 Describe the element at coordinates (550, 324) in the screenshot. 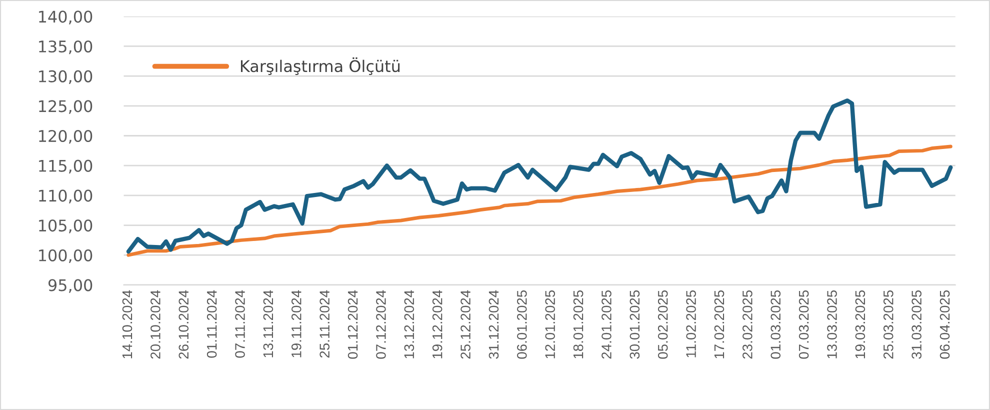

I see `x-tick-label: 12.01.2025` at that location.